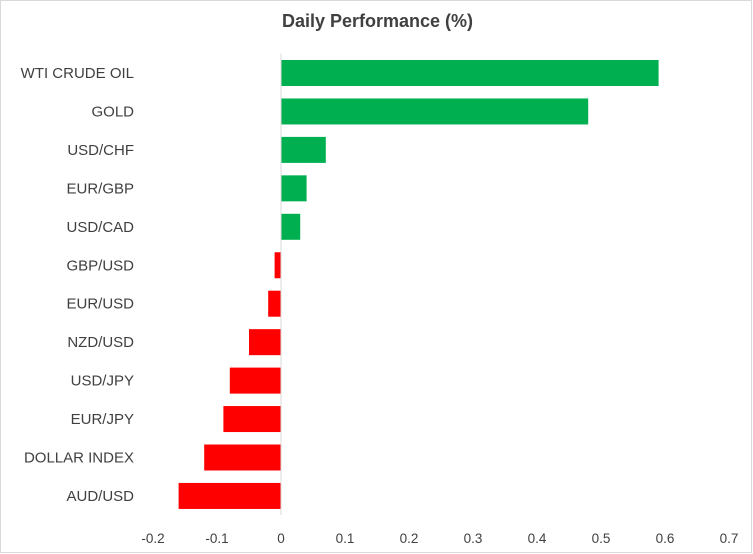  I want to click on x-tick-label: 0.6, so click(665, 538).